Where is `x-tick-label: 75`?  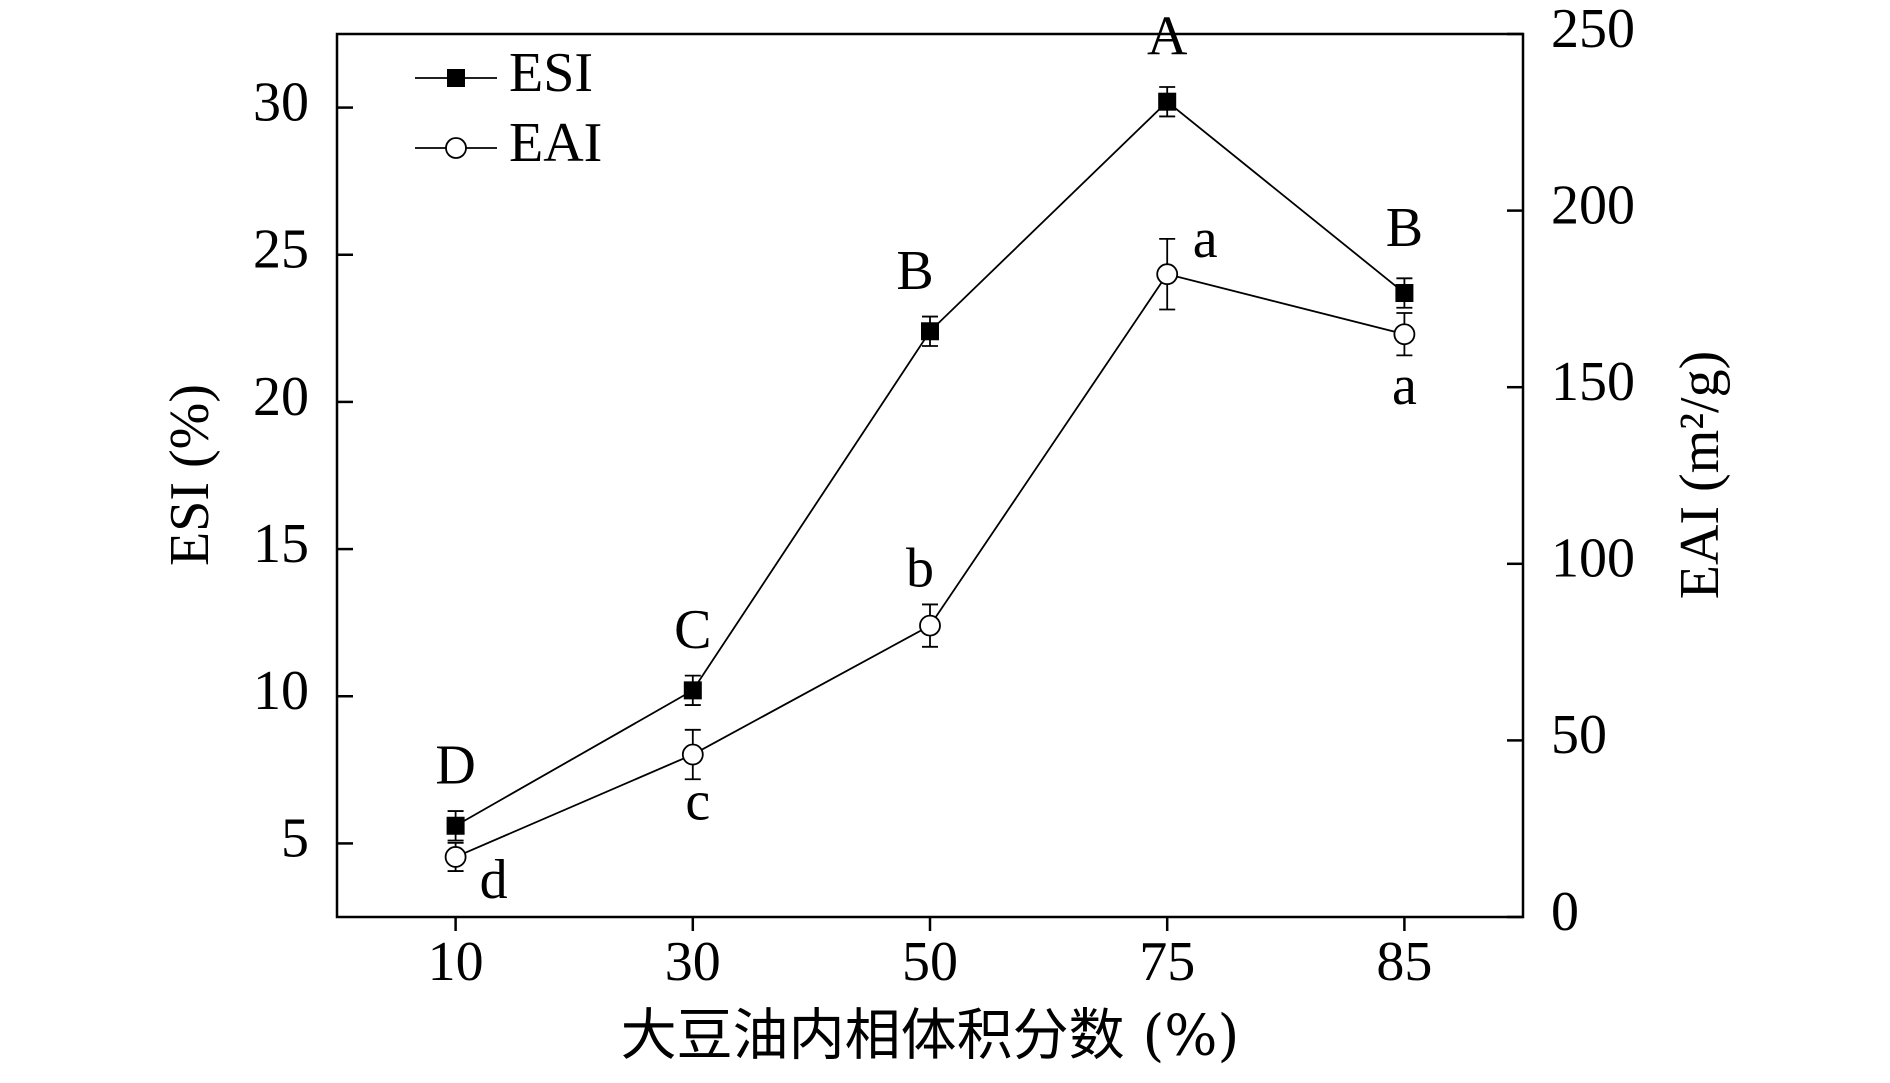
x-tick-label: 75 is located at coordinates (1167, 962).